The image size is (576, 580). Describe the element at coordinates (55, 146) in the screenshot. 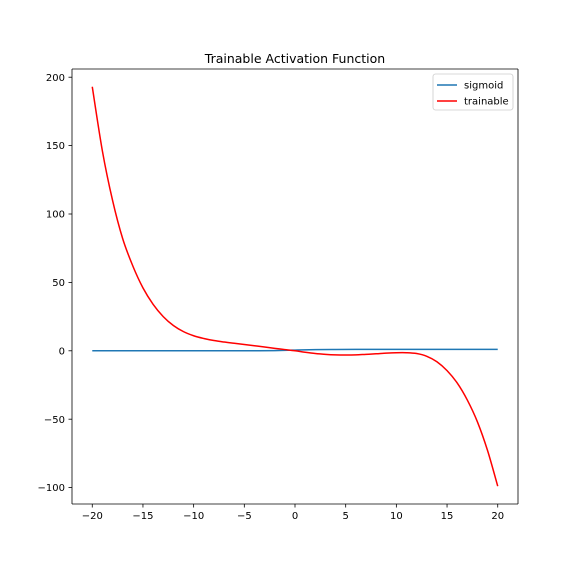

I see `y-tick-label: 150` at that location.